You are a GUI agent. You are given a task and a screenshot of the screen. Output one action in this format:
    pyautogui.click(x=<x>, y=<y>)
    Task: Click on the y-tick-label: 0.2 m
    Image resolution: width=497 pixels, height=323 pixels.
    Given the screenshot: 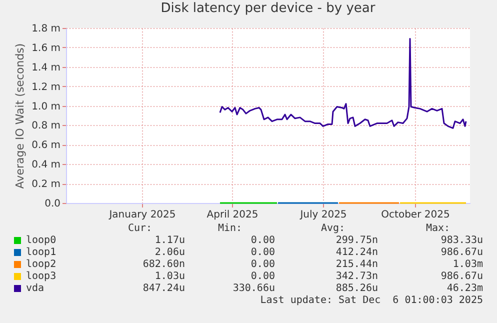 What is the action you would take?
    pyautogui.click(x=46, y=184)
    